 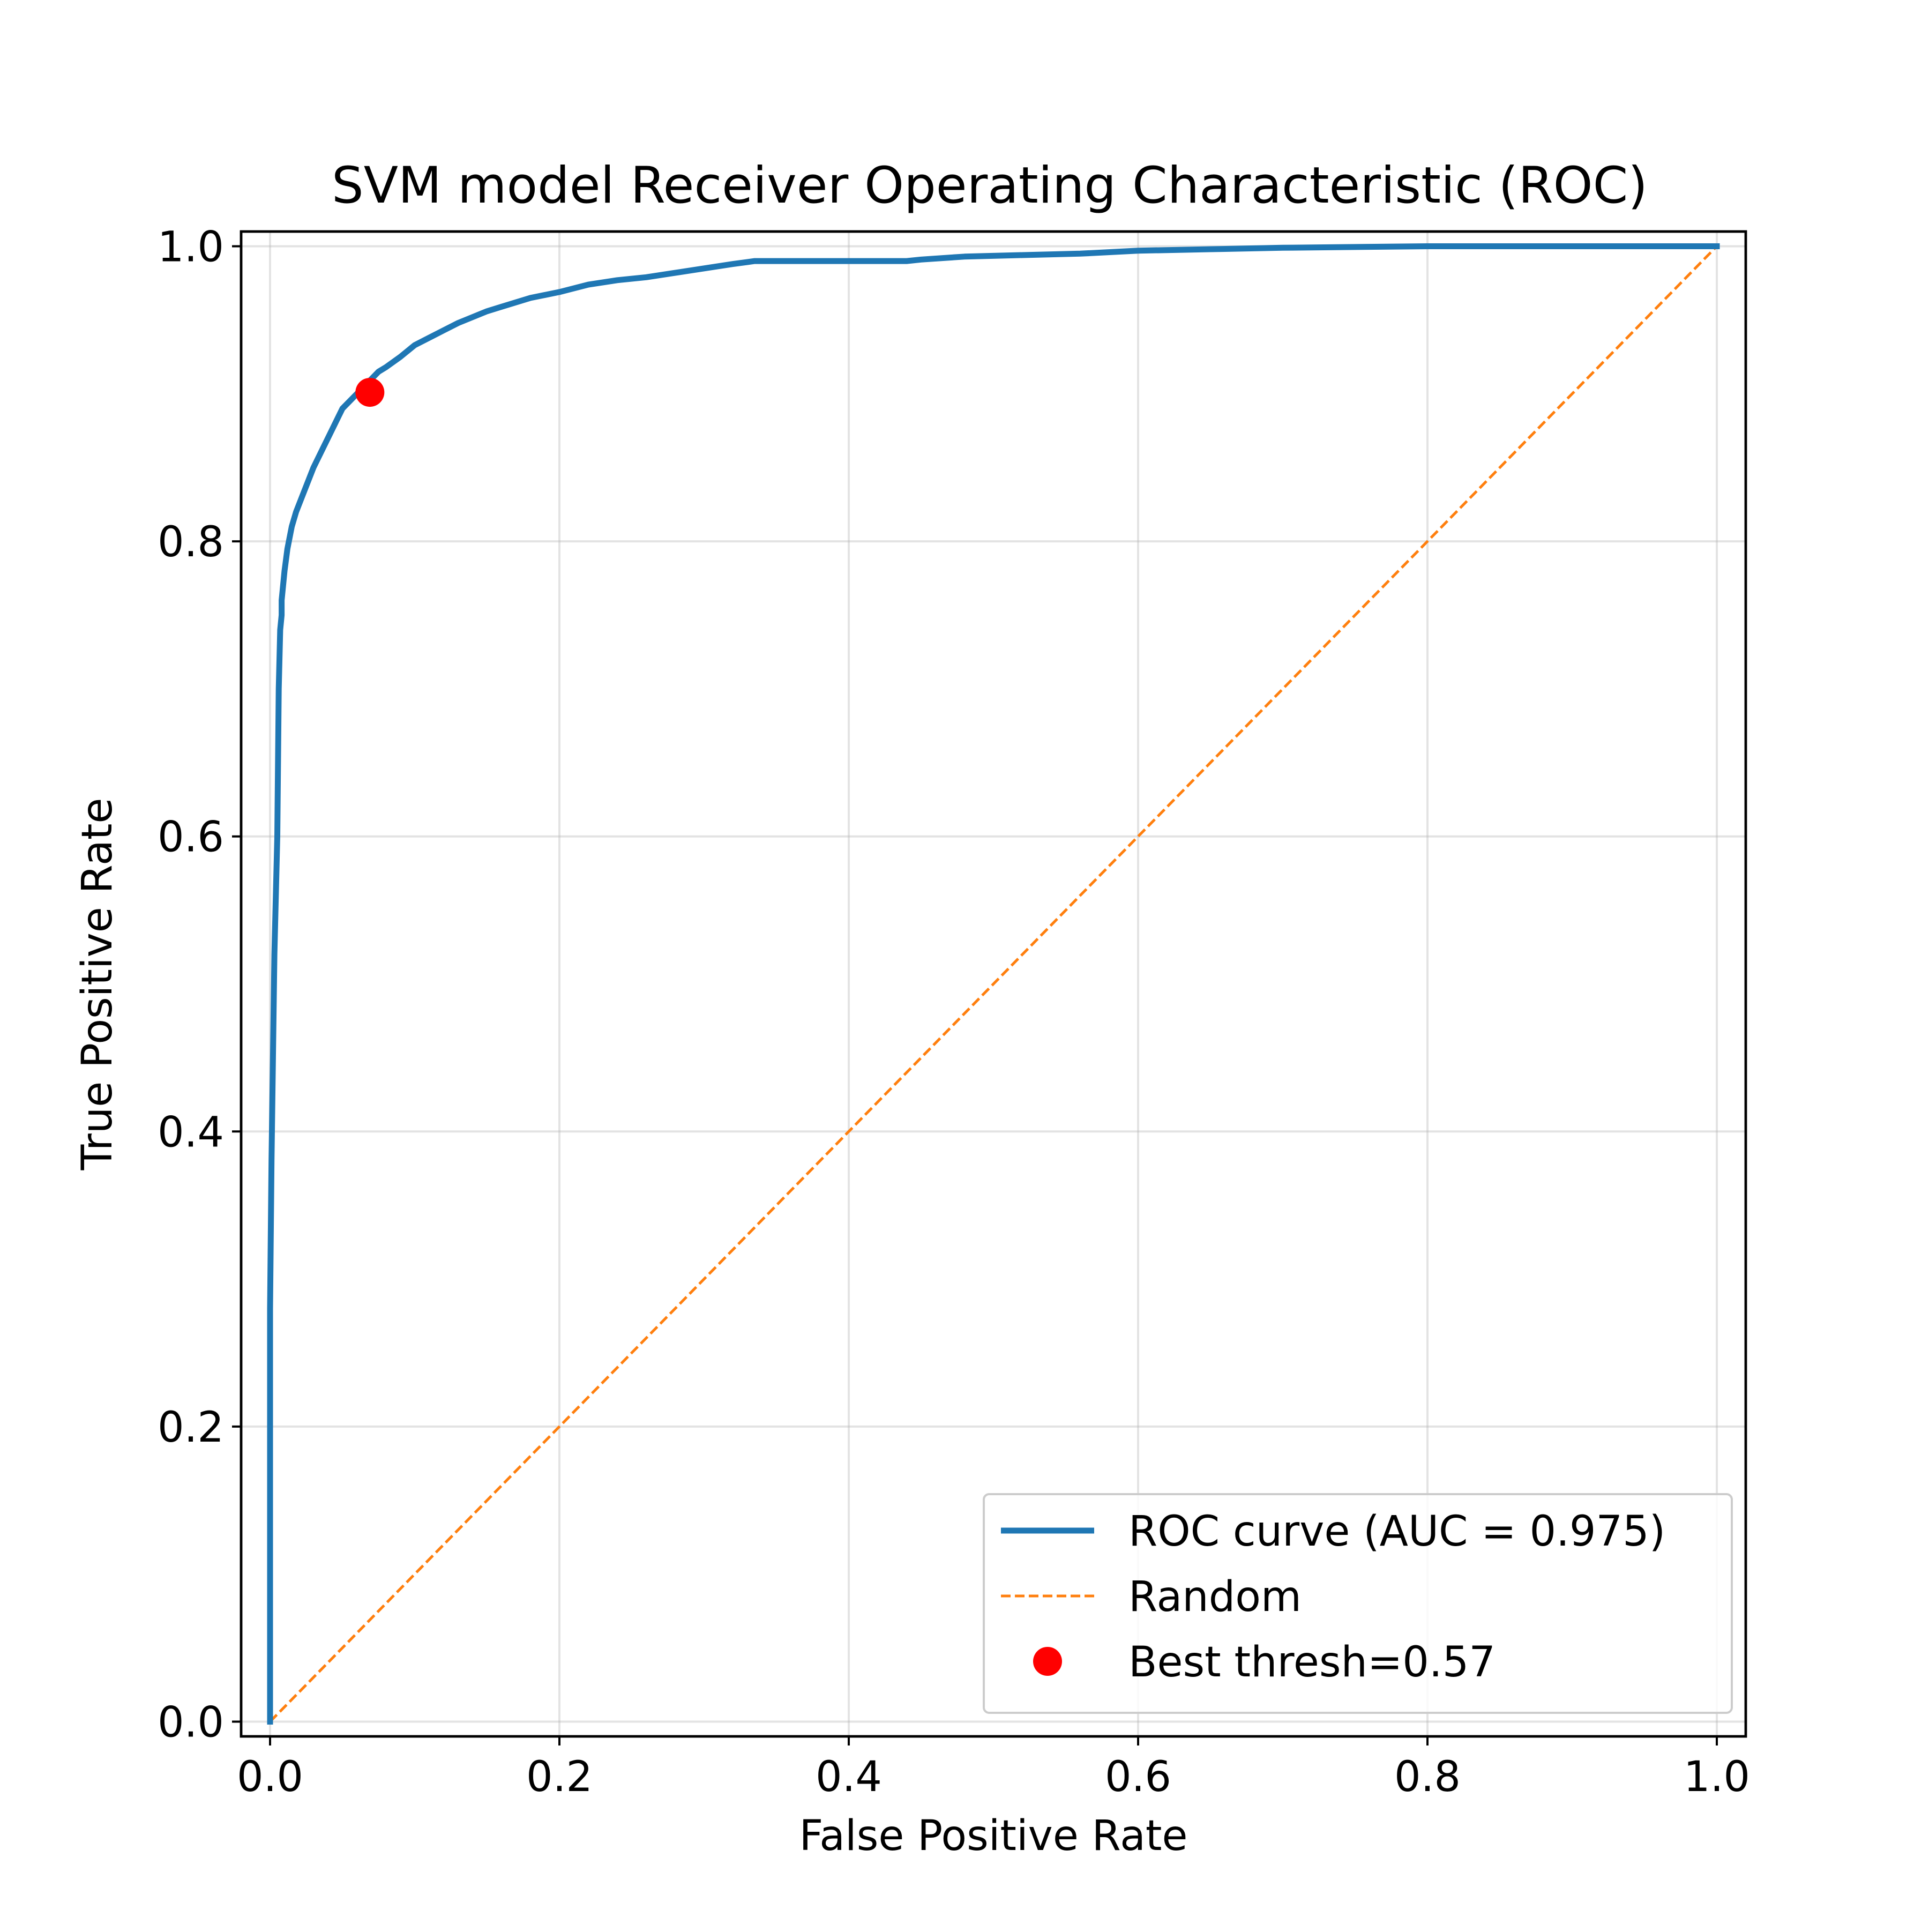 I want to click on legend-label: Random, so click(x=1215, y=1597).